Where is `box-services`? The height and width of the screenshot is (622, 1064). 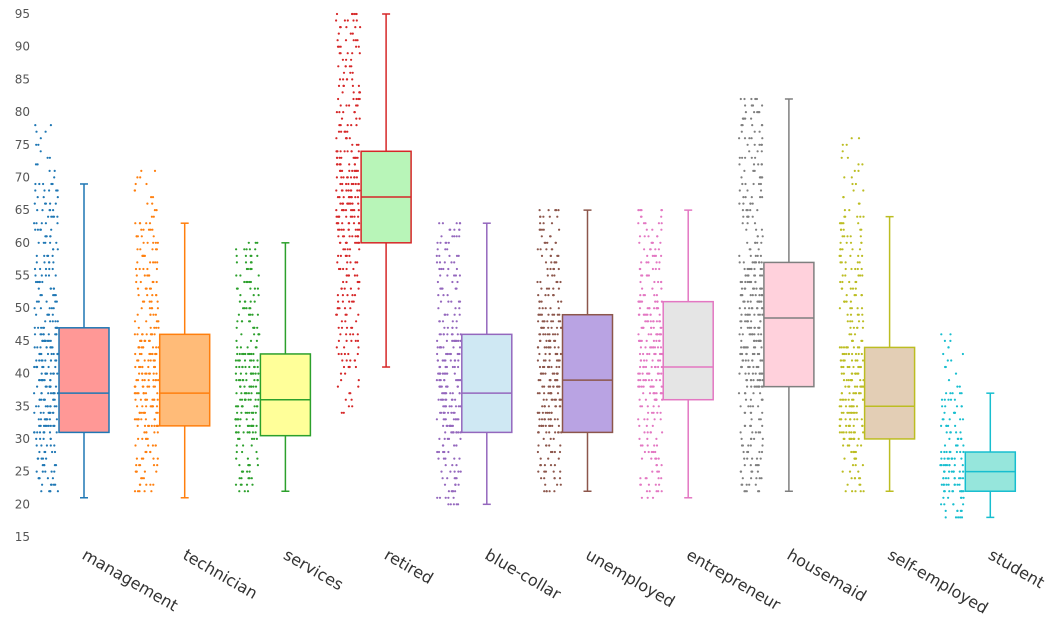 box-services is located at coordinates (285, 367).